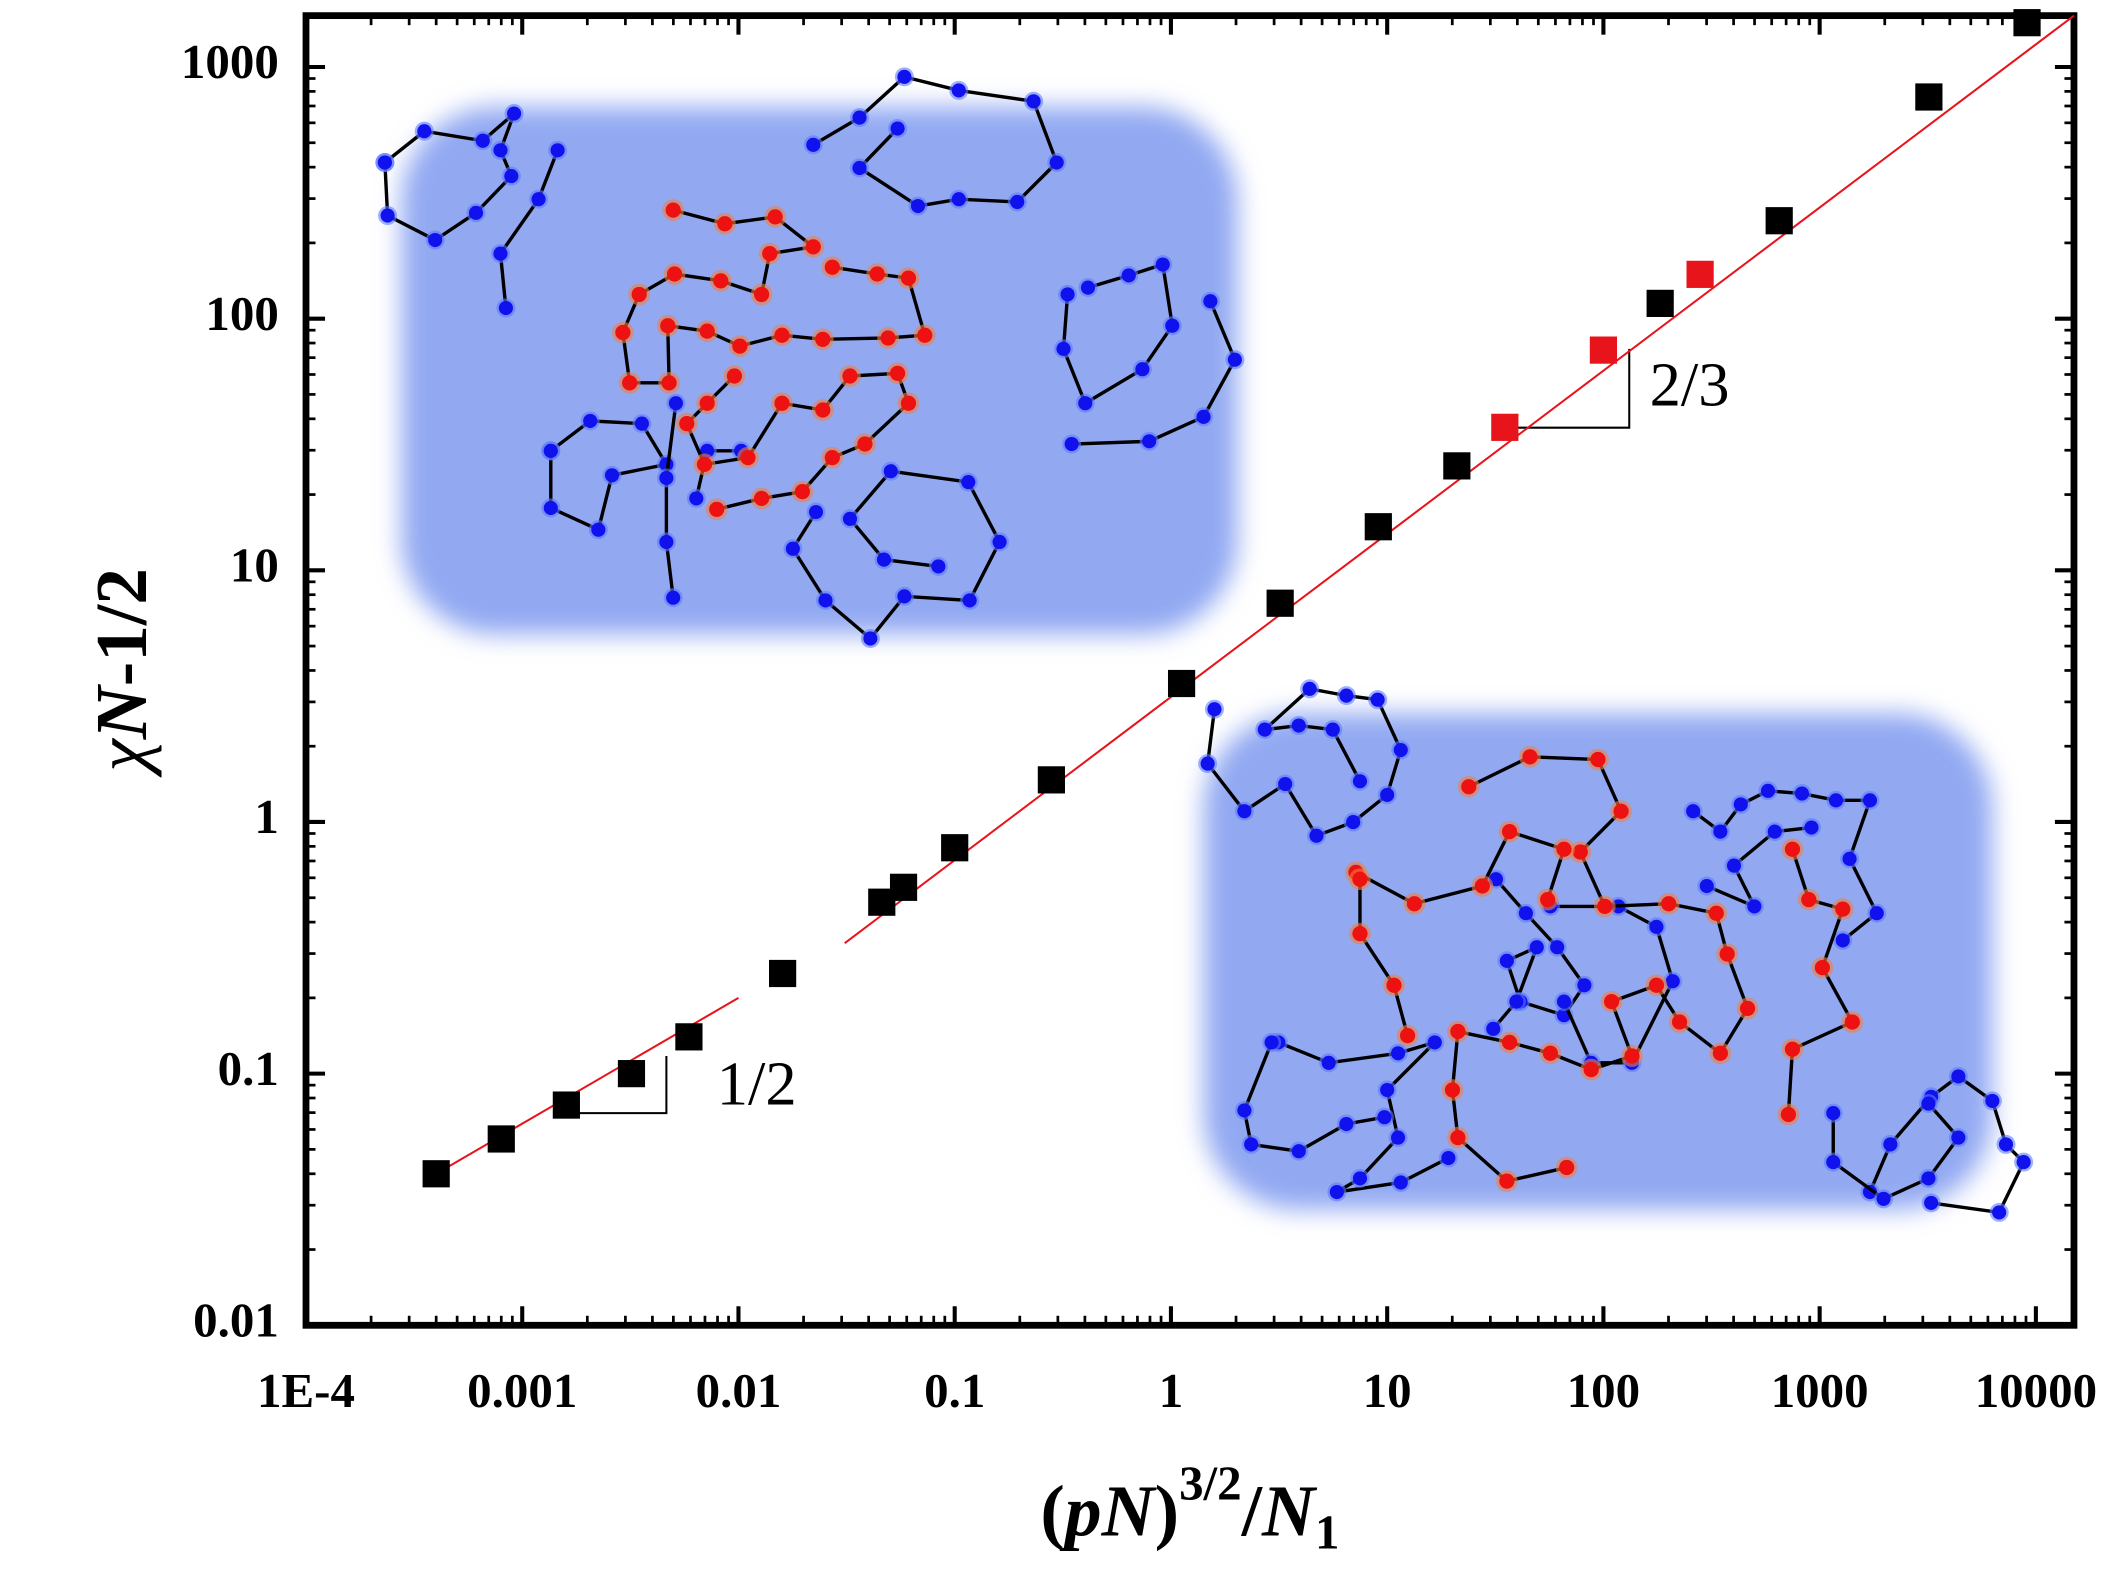 This screenshot has width=2127, height=1583. I want to click on y-label-part: χ, so click(121, 758).